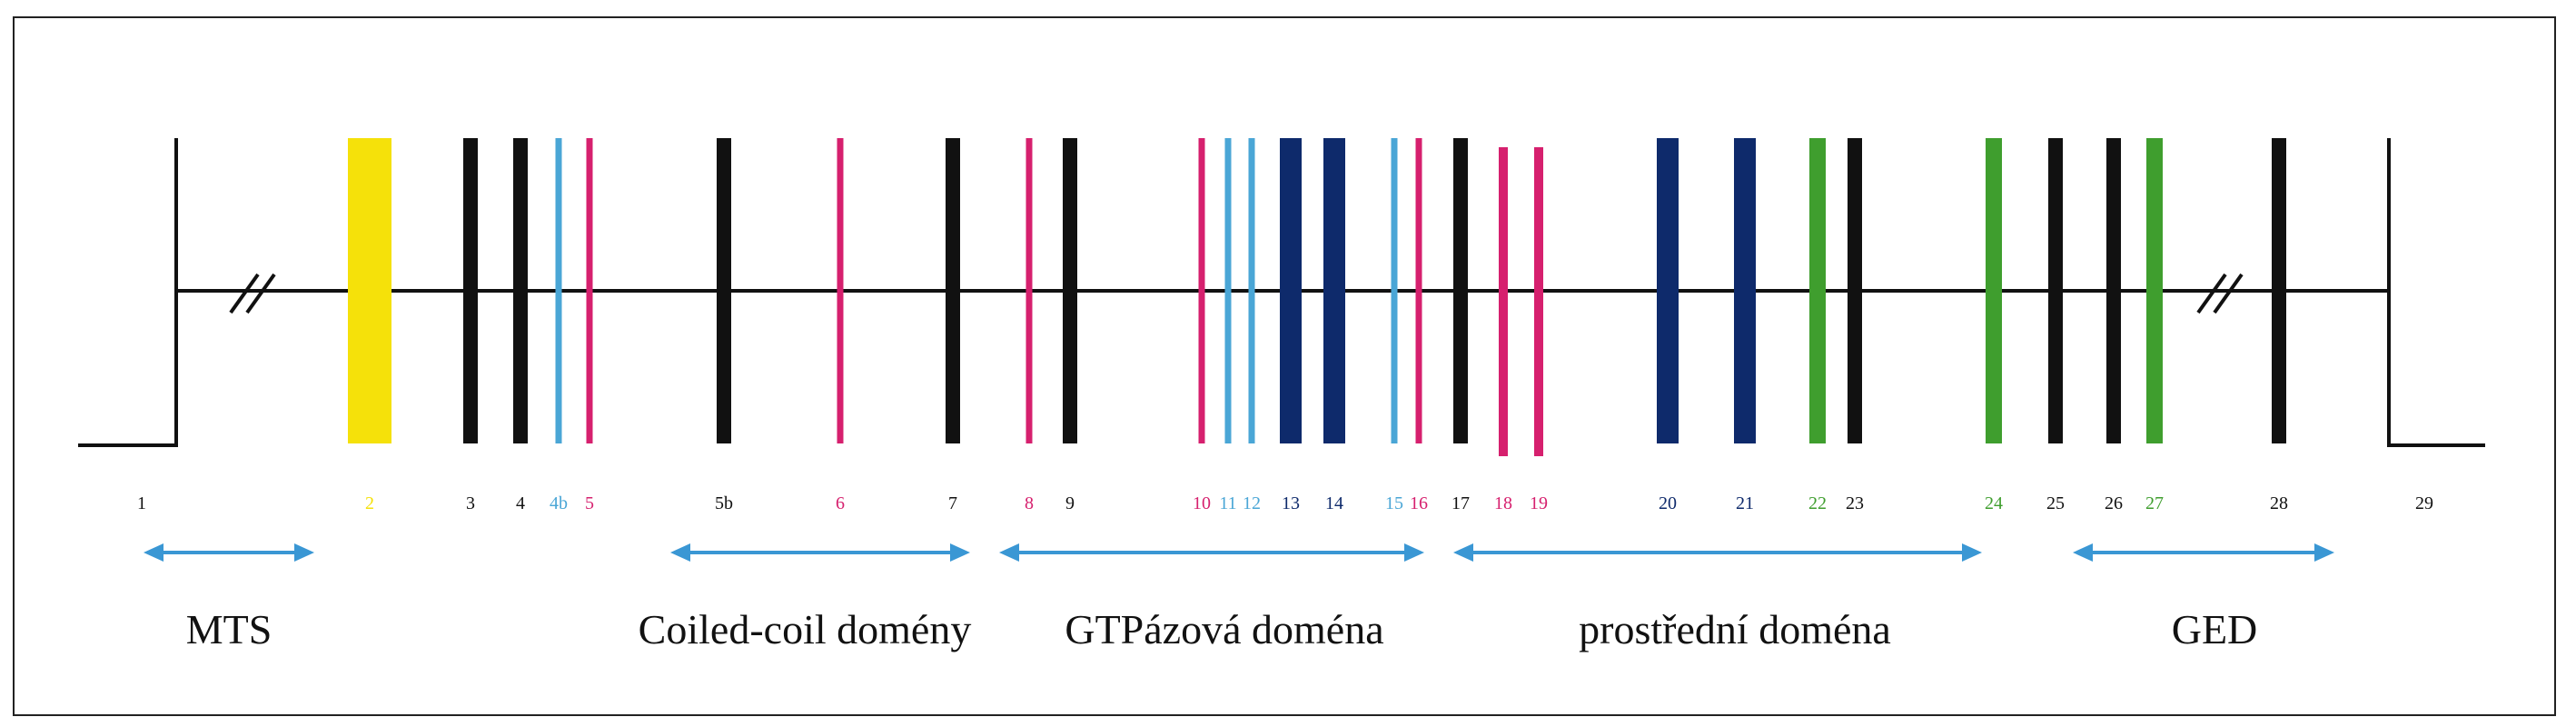 The height and width of the screenshot is (727, 2576). What do you see at coordinates (1994, 503) in the screenshot?
I see `exon-24-label: 24` at bounding box center [1994, 503].